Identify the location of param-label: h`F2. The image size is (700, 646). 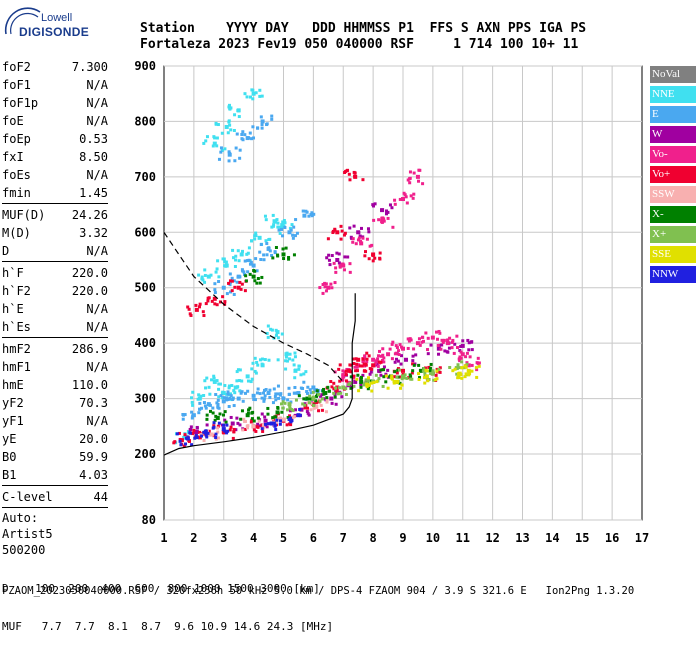
(16, 291).